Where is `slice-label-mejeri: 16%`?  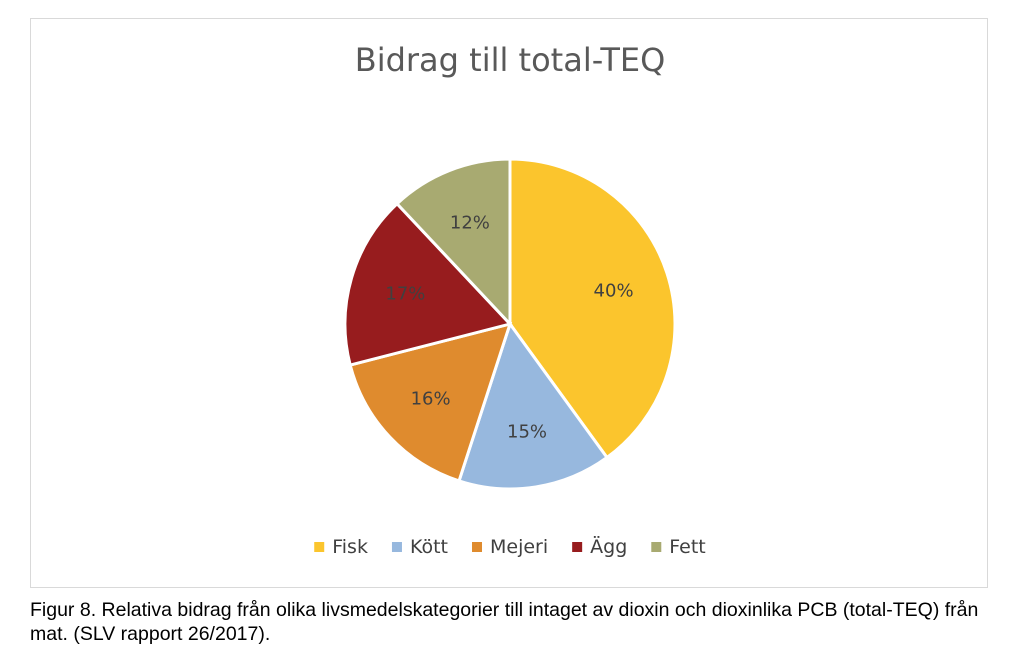 slice-label-mejeri: 16% is located at coordinates (431, 399).